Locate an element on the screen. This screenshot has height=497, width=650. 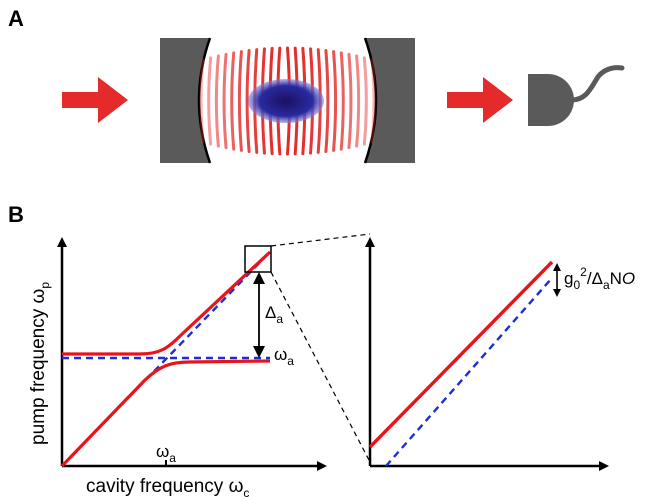
omega-a-label: ωa is located at coordinates (284, 356).